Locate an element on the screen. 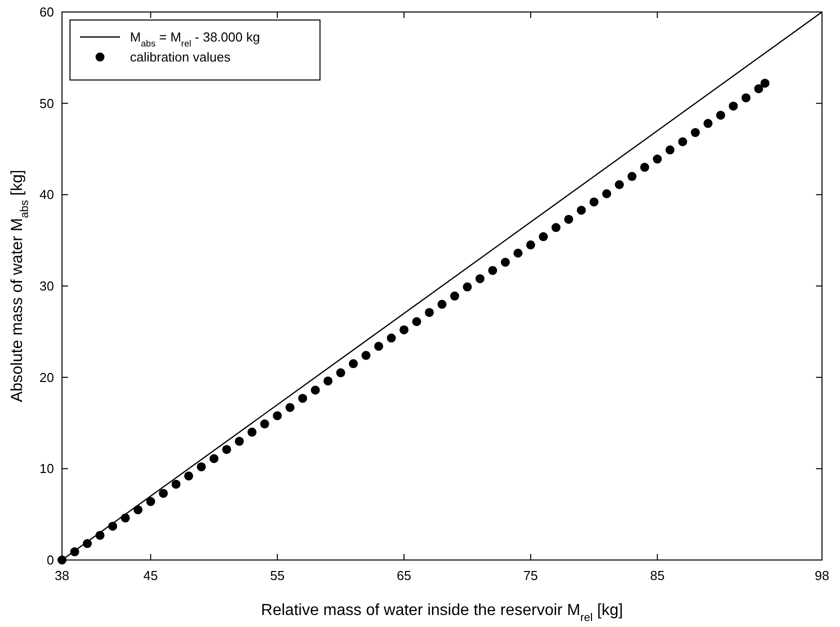  x-tick-label: 75 is located at coordinates (530, 575).